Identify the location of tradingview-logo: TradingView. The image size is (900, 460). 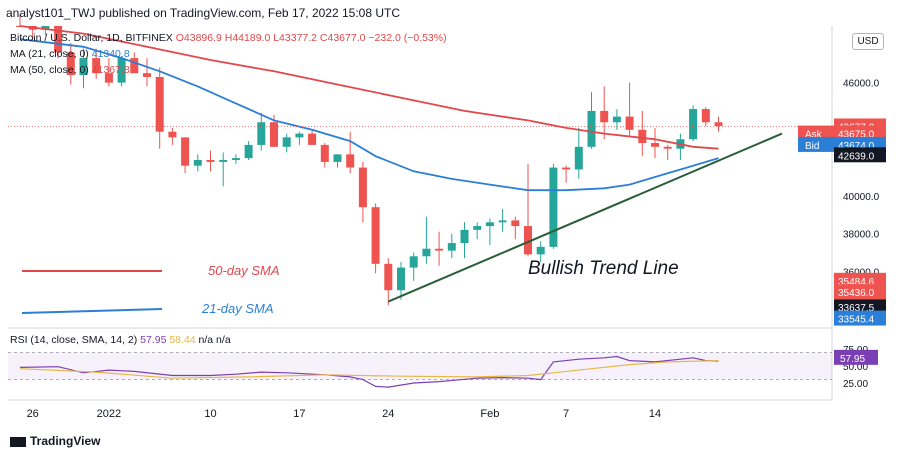
(55, 441).